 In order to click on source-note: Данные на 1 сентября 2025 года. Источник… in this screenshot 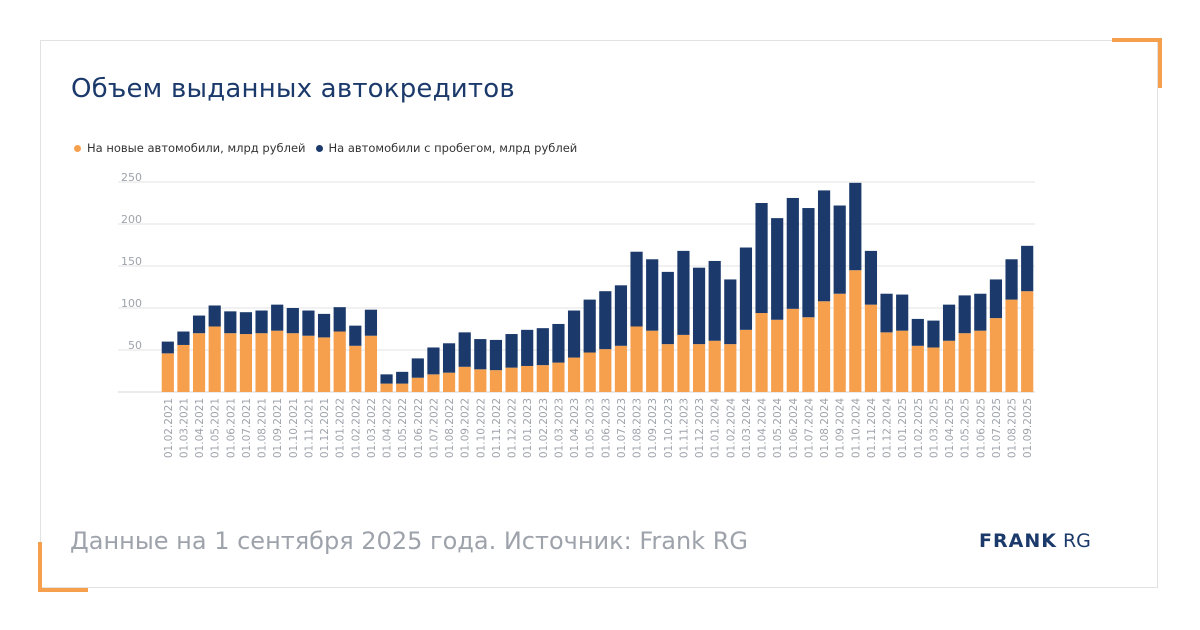, I will do `click(409, 541)`.